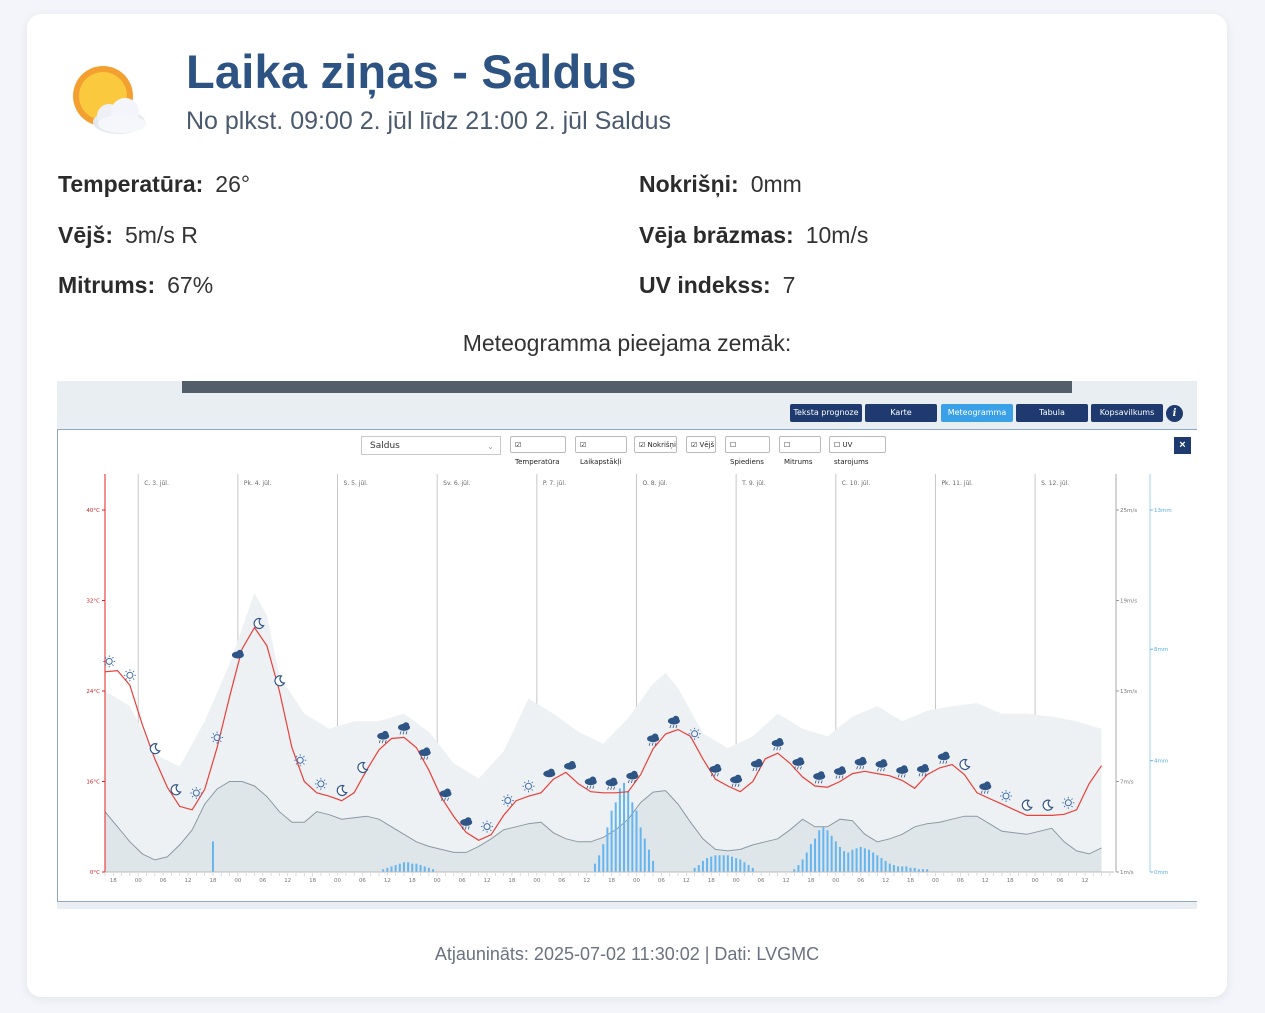  I want to click on wind-area, so click(603, 826).